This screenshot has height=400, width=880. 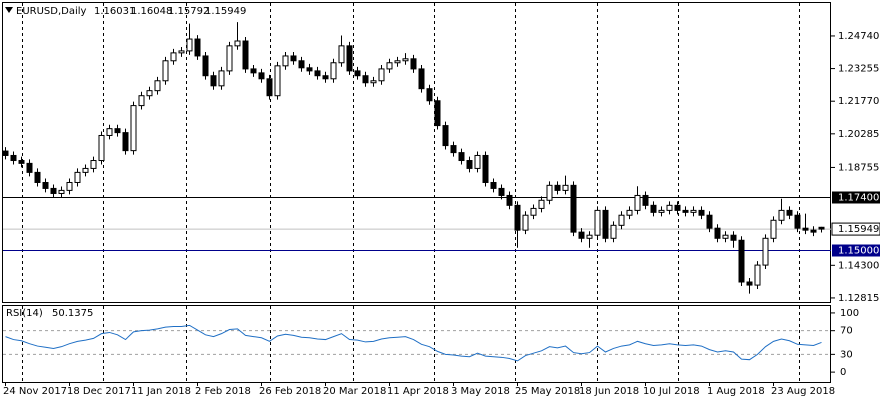 What do you see at coordinates (803, 391) in the screenshot?
I see `x-tick-label: 23 Aug 2018` at bounding box center [803, 391].